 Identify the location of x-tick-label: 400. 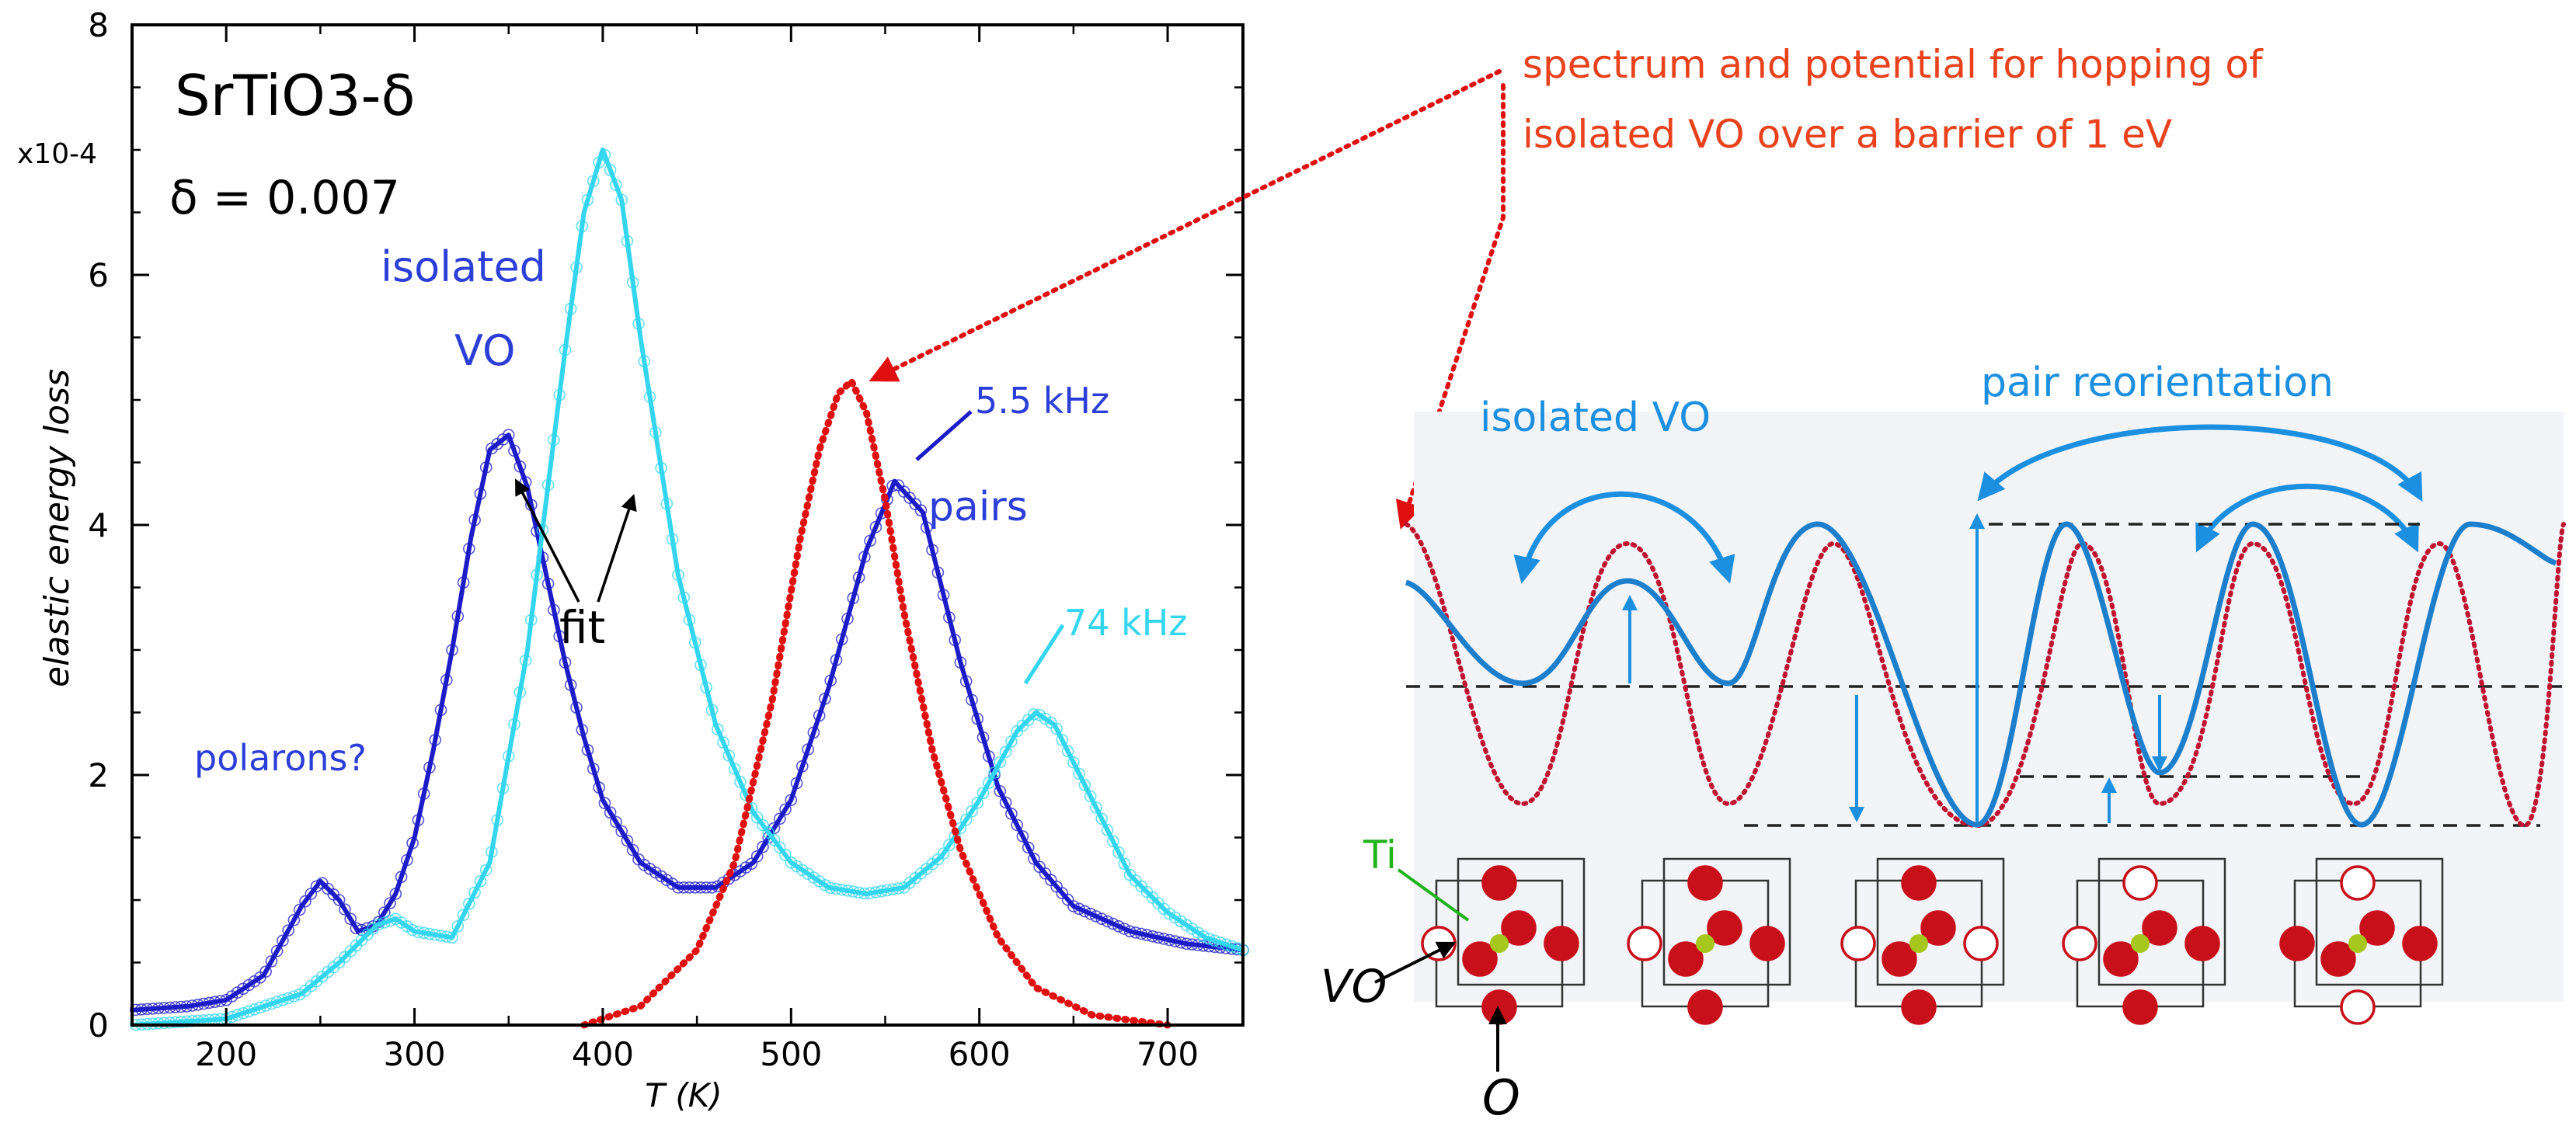
(603, 1054).